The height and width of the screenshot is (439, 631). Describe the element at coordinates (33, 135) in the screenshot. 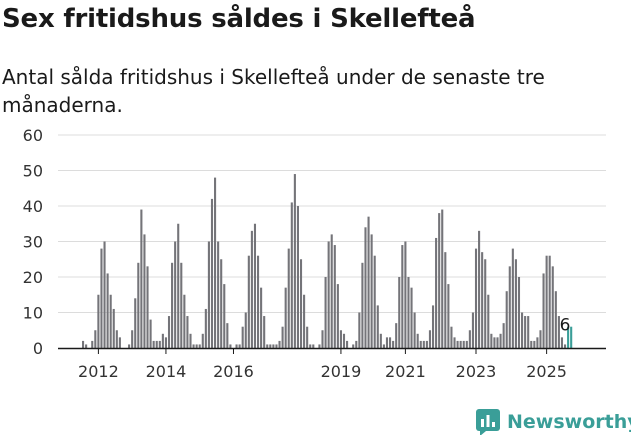

I see `y-tick-label: 60` at that location.